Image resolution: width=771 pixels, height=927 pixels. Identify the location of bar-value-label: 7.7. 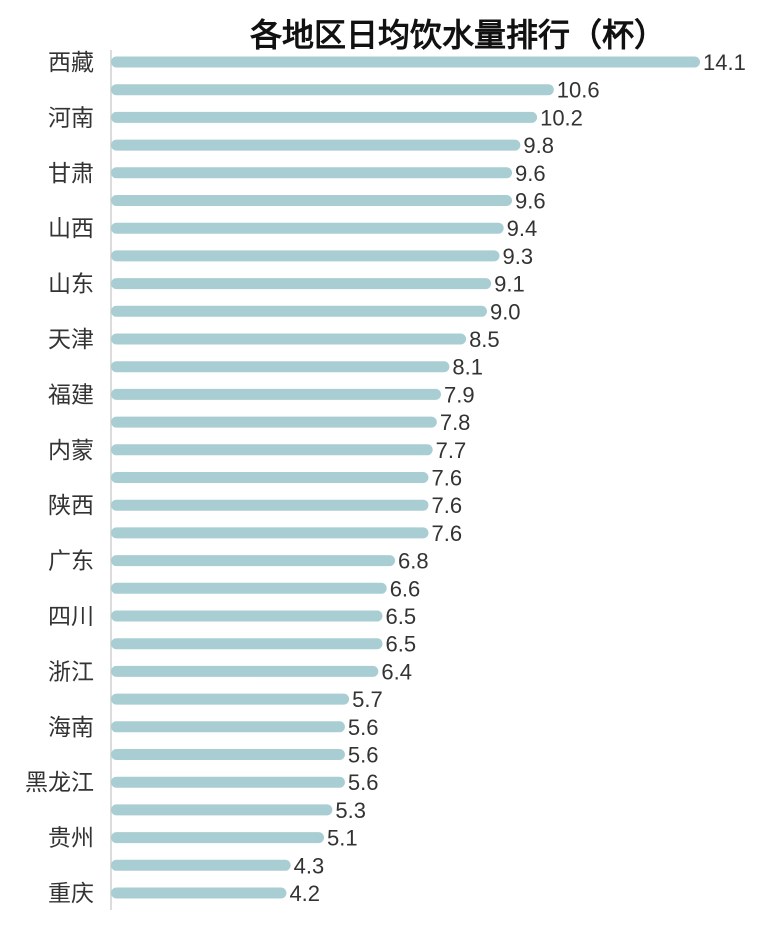
(451, 450).